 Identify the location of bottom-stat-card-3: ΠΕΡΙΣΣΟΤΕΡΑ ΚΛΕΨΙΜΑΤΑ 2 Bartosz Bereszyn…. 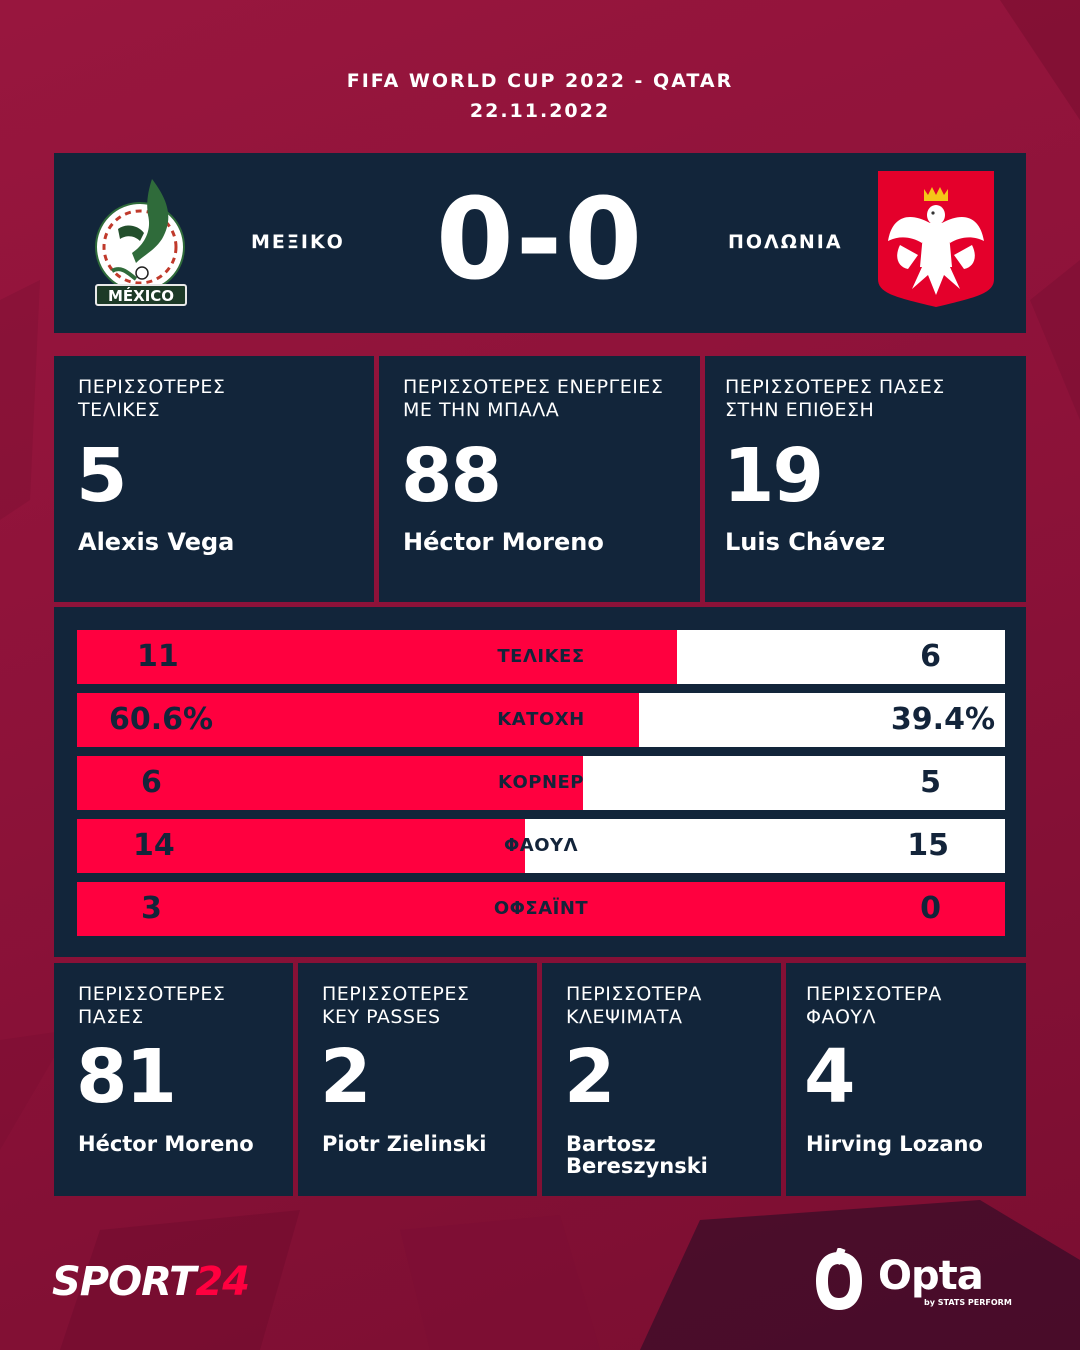
(661, 1079).